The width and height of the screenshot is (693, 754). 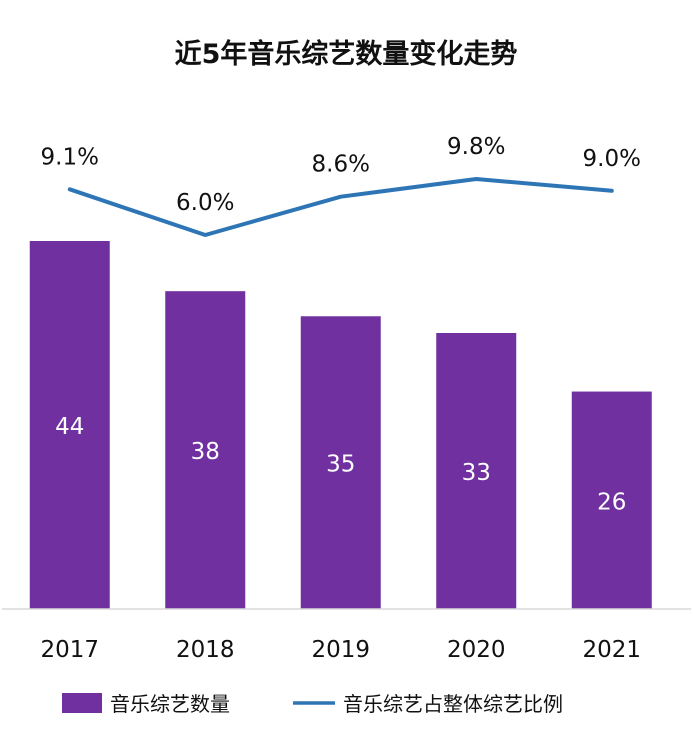 What do you see at coordinates (340, 465) in the screenshot?
I see `bar-value-label-2019: 35` at bounding box center [340, 465].